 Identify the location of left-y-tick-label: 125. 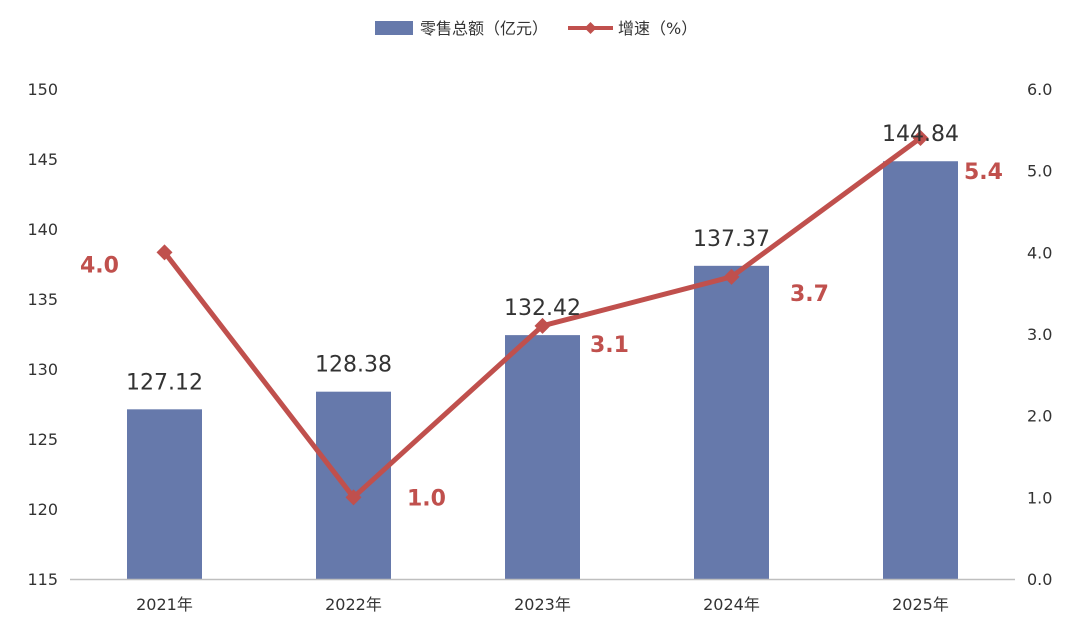
(42, 439).